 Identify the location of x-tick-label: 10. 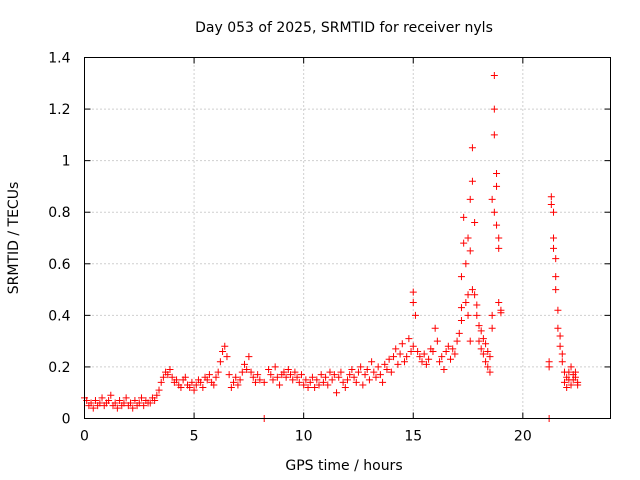
(304, 437).